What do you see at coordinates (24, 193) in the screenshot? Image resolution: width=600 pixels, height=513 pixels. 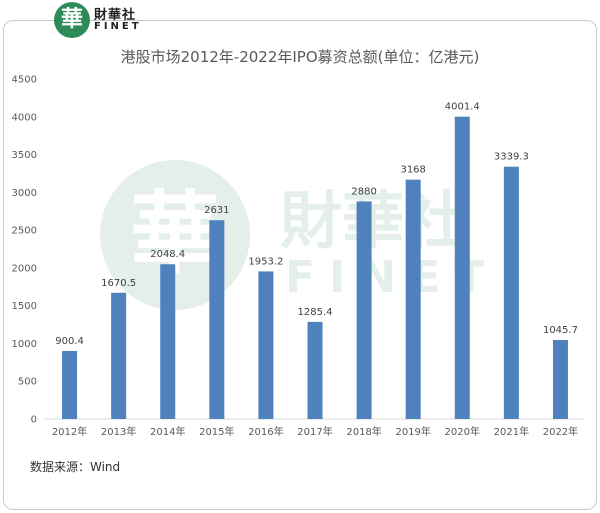 I see `y-tick-label: 3000` at bounding box center [24, 193].